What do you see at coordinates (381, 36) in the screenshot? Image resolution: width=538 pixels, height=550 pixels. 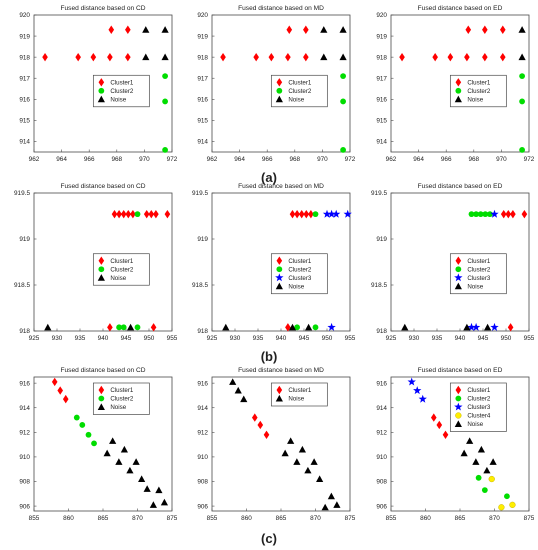 I see `y-tick-label: 919` at bounding box center [381, 36].